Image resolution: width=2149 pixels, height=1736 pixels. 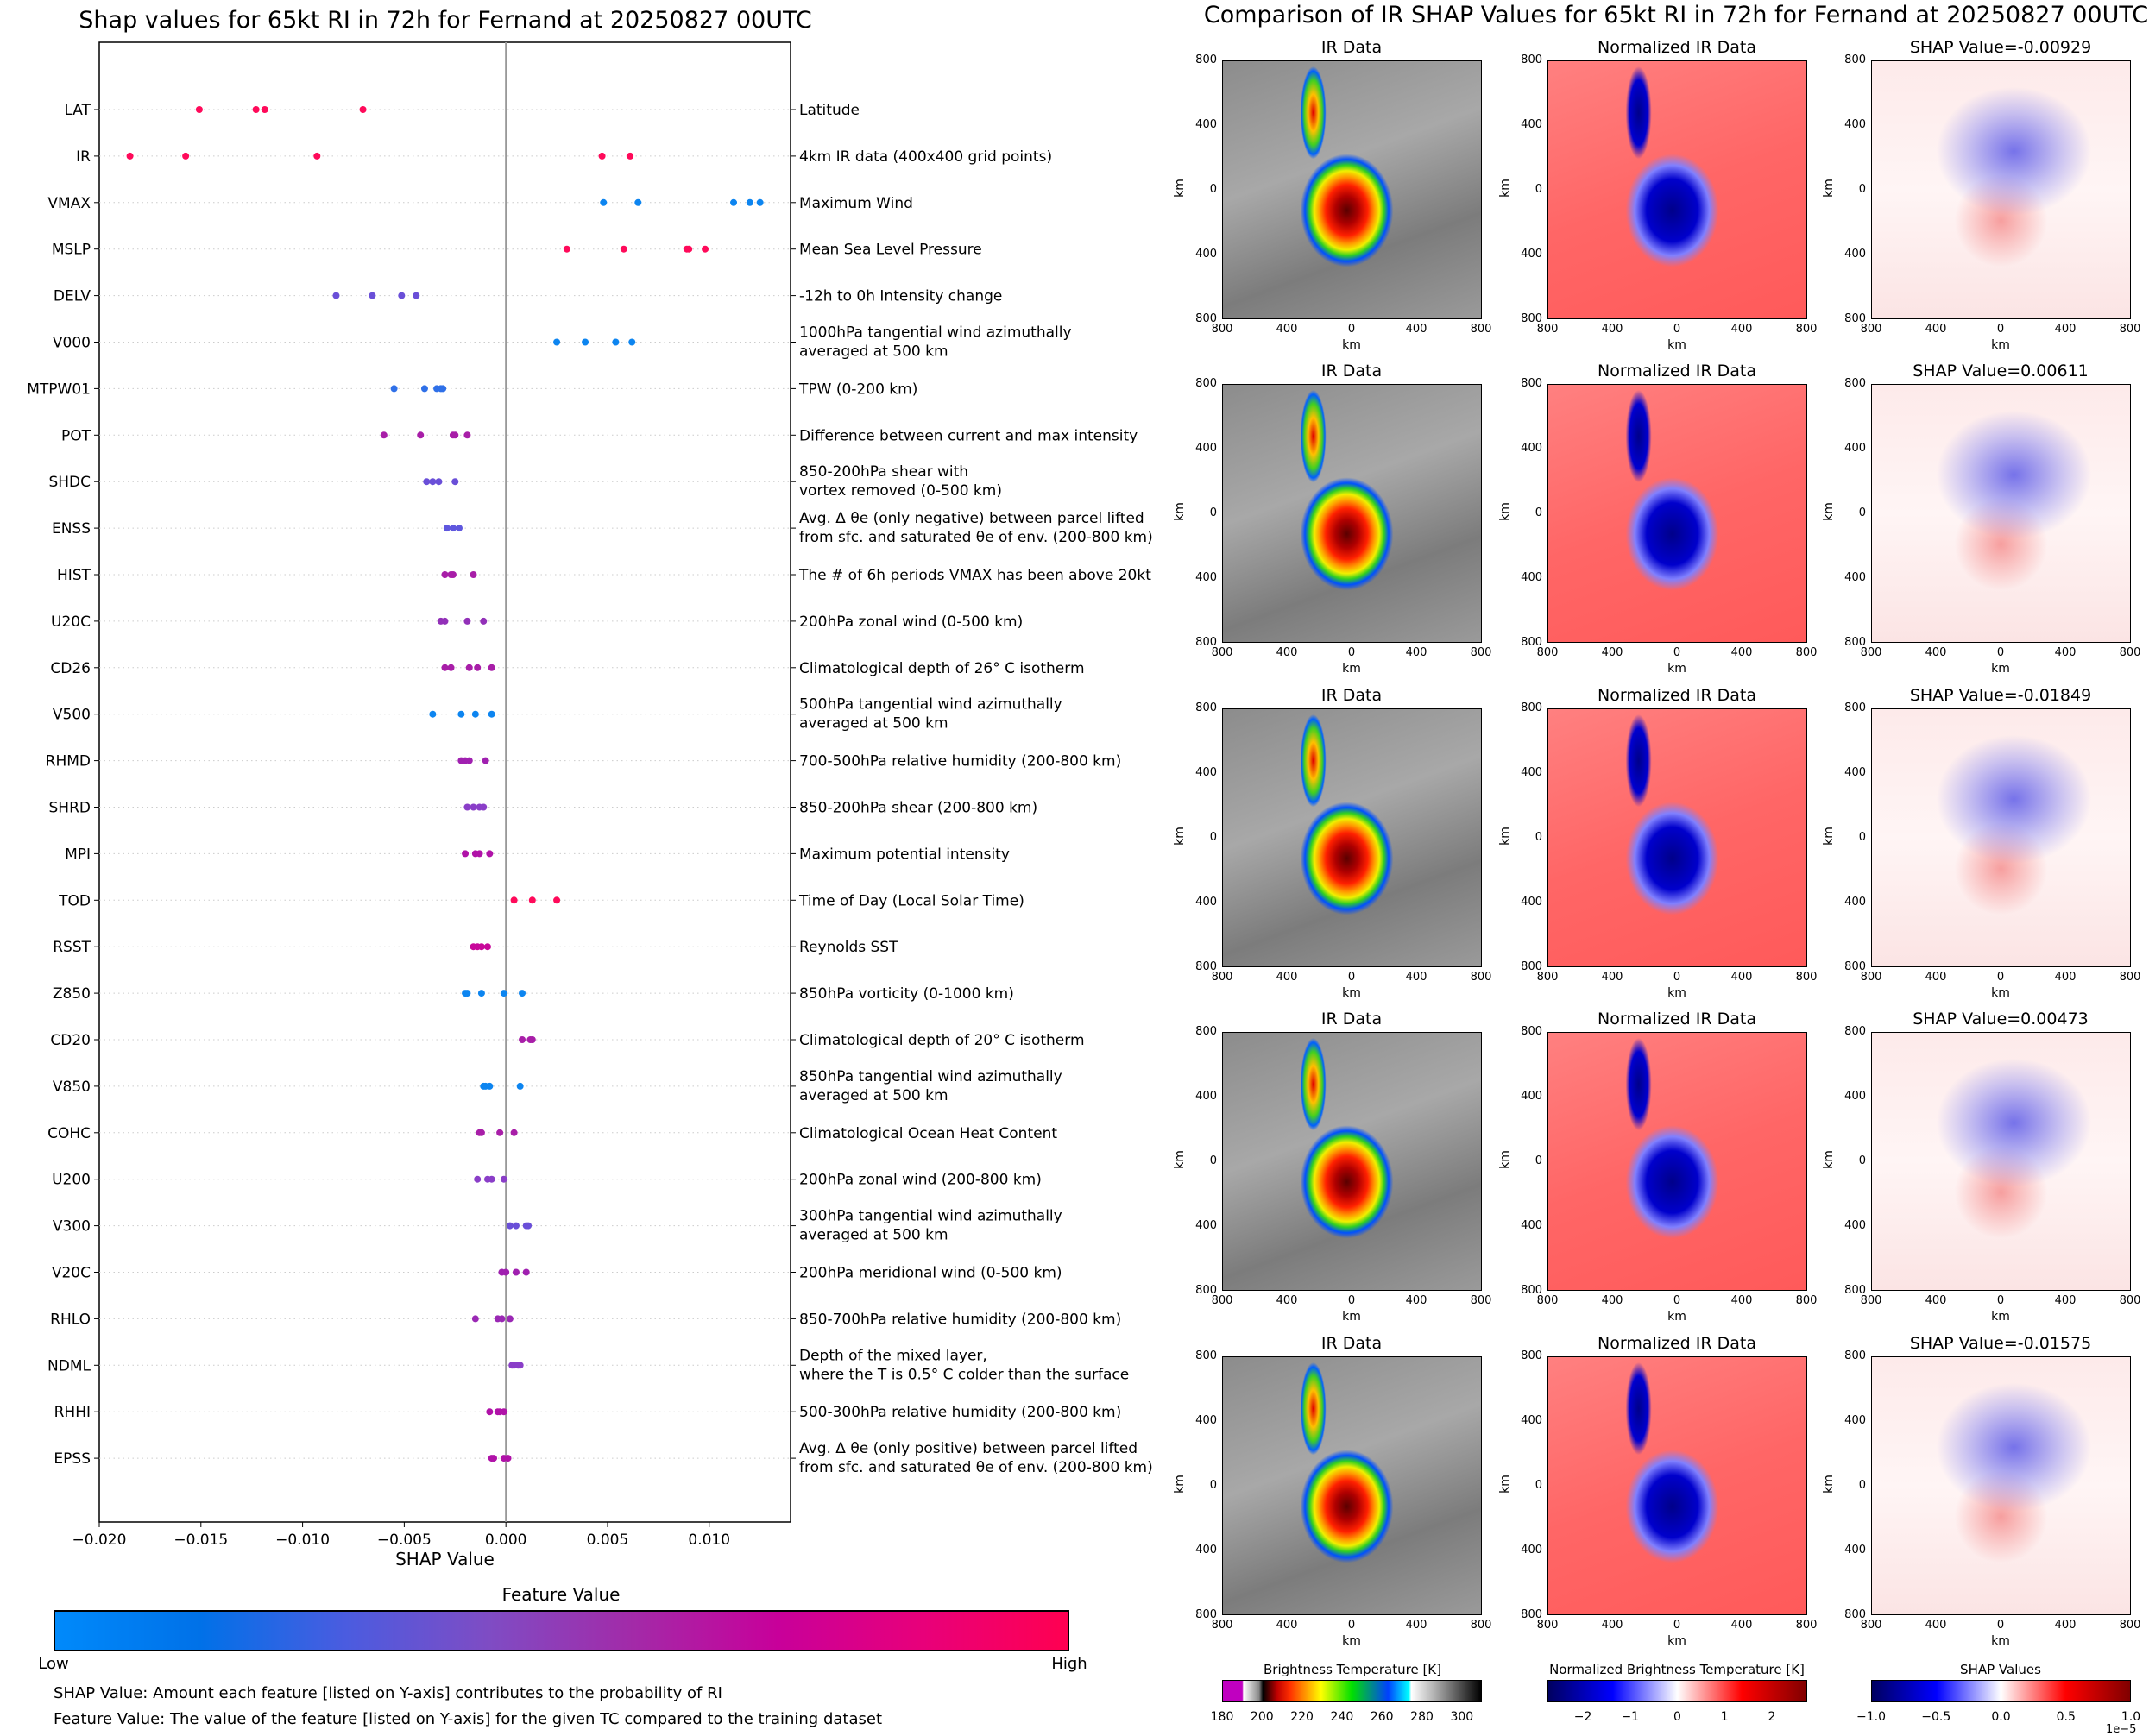 What do you see at coordinates (1342, 1717) in the screenshot?
I see `colorbar-tick-label: 240` at bounding box center [1342, 1717].